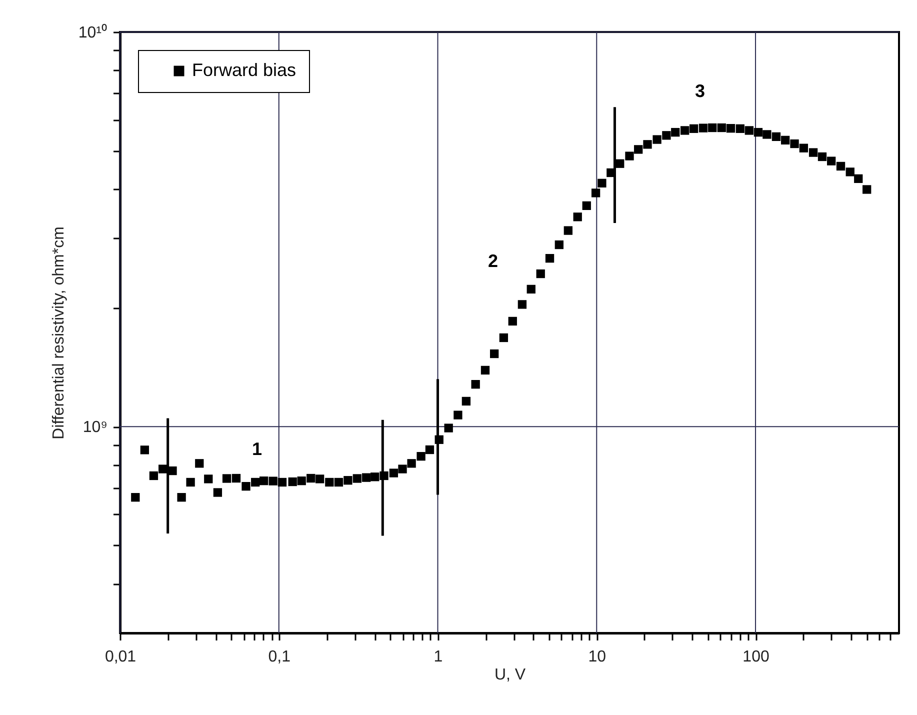  What do you see at coordinates (510, 675) in the screenshot?
I see `x-axis-title: U, V` at bounding box center [510, 675].